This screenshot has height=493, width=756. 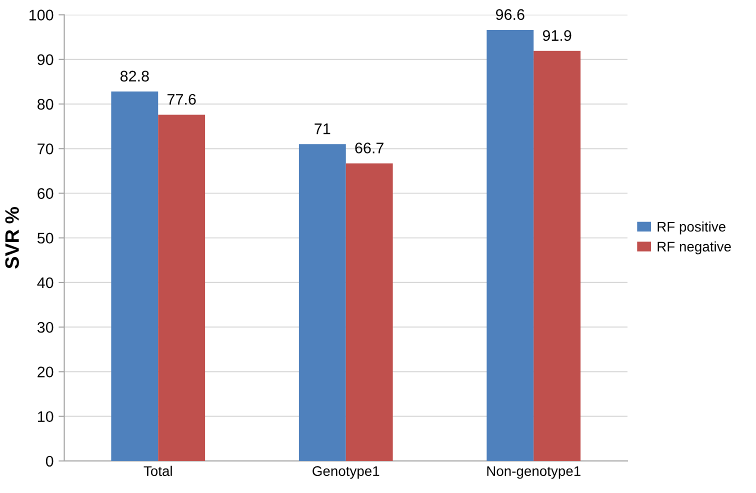 What do you see at coordinates (182, 99) in the screenshot?
I see `data-label: 77.6` at bounding box center [182, 99].